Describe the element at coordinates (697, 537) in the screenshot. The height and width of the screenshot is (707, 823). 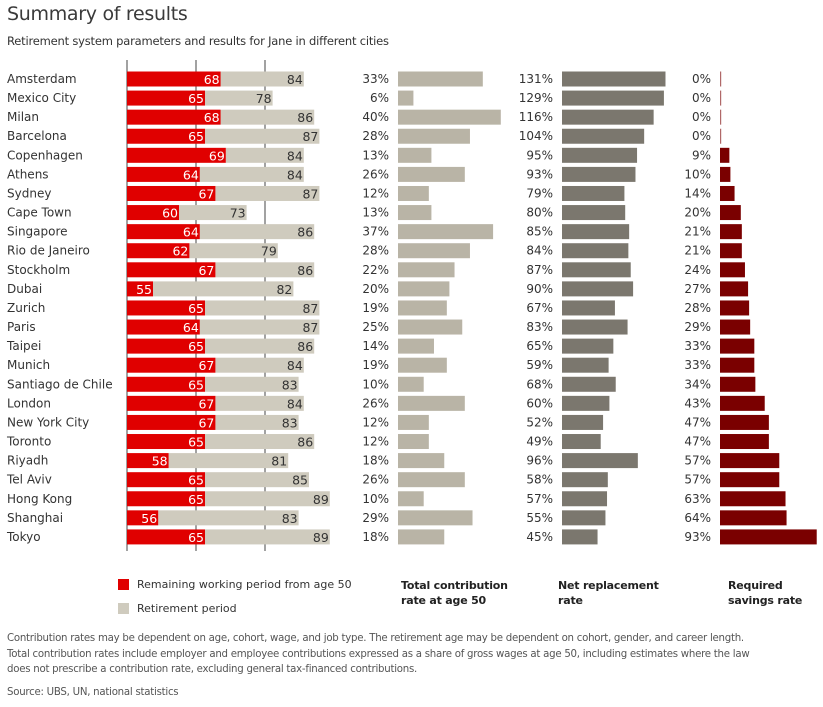
I see `savings-value-label: 93%` at that location.